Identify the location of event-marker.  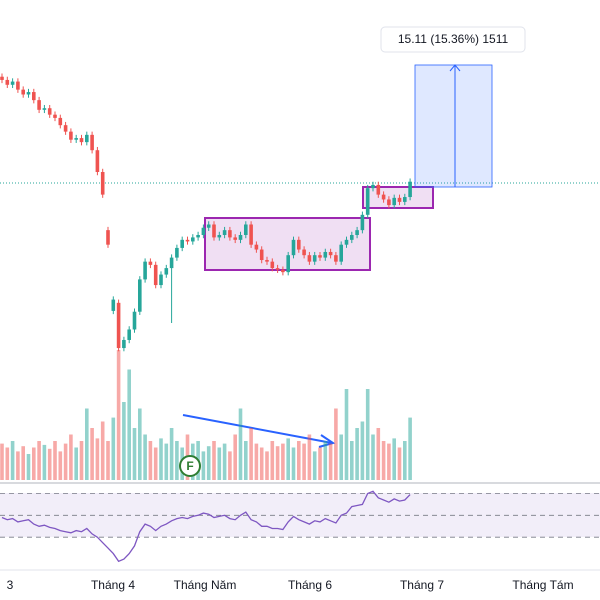
(190, 466).